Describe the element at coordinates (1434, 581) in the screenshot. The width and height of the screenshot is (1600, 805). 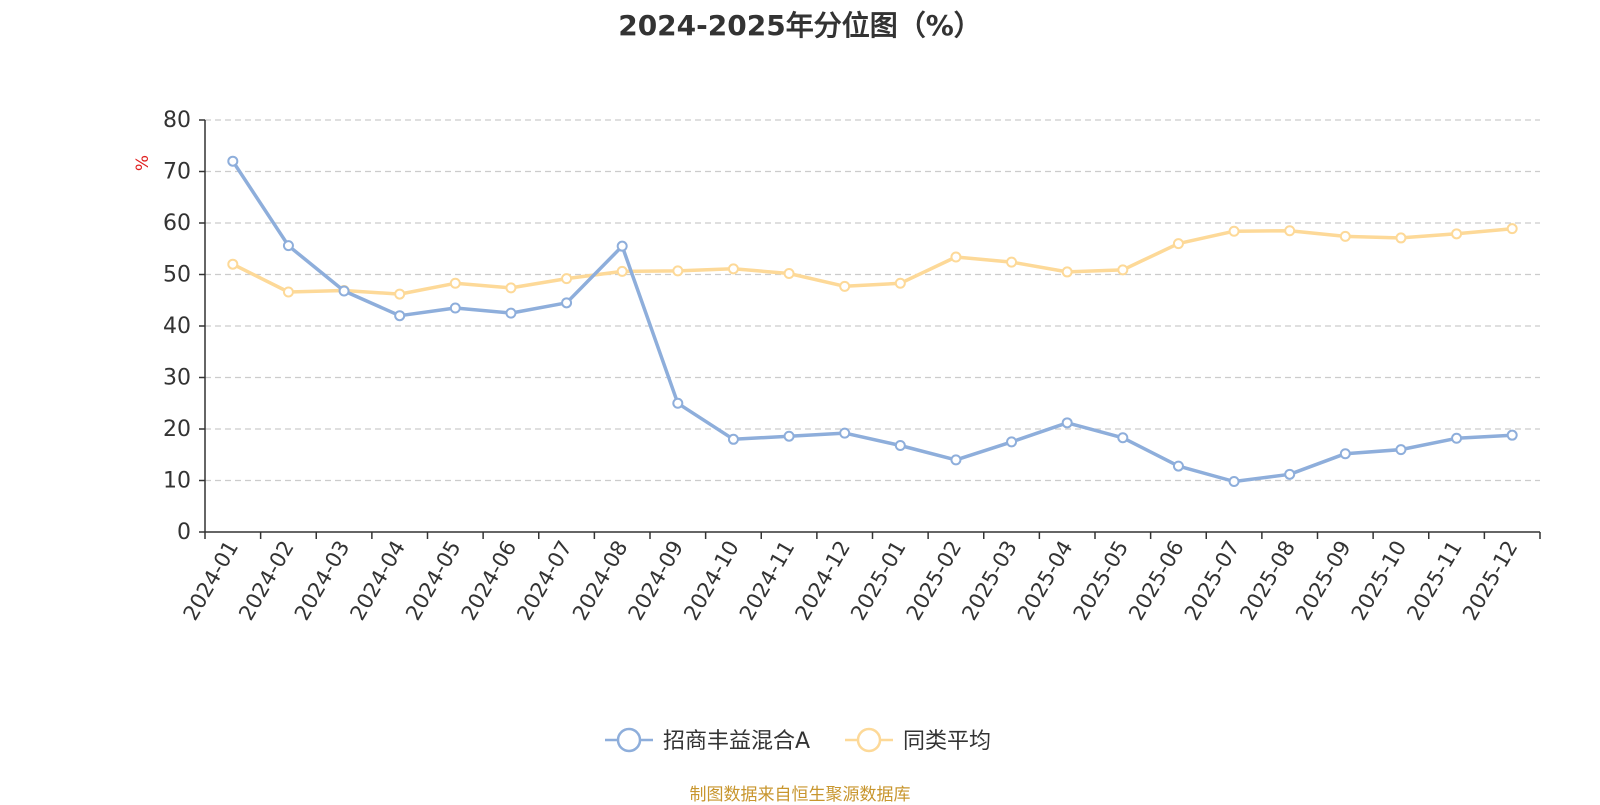
I see `x-tick-label: 2025-11` at that location.